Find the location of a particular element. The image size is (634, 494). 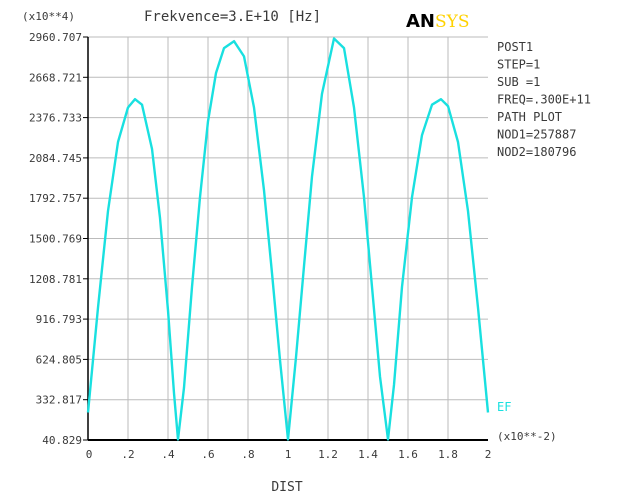

logo-an-text: AN is located at coordinates (420, 21).